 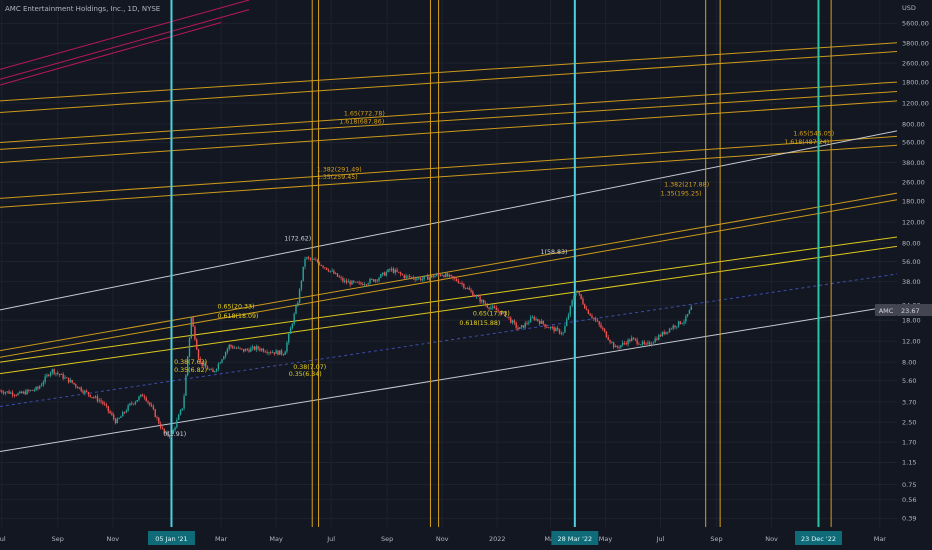 I want to click on time-tick-label: Sep, so click(x=387, y=539).